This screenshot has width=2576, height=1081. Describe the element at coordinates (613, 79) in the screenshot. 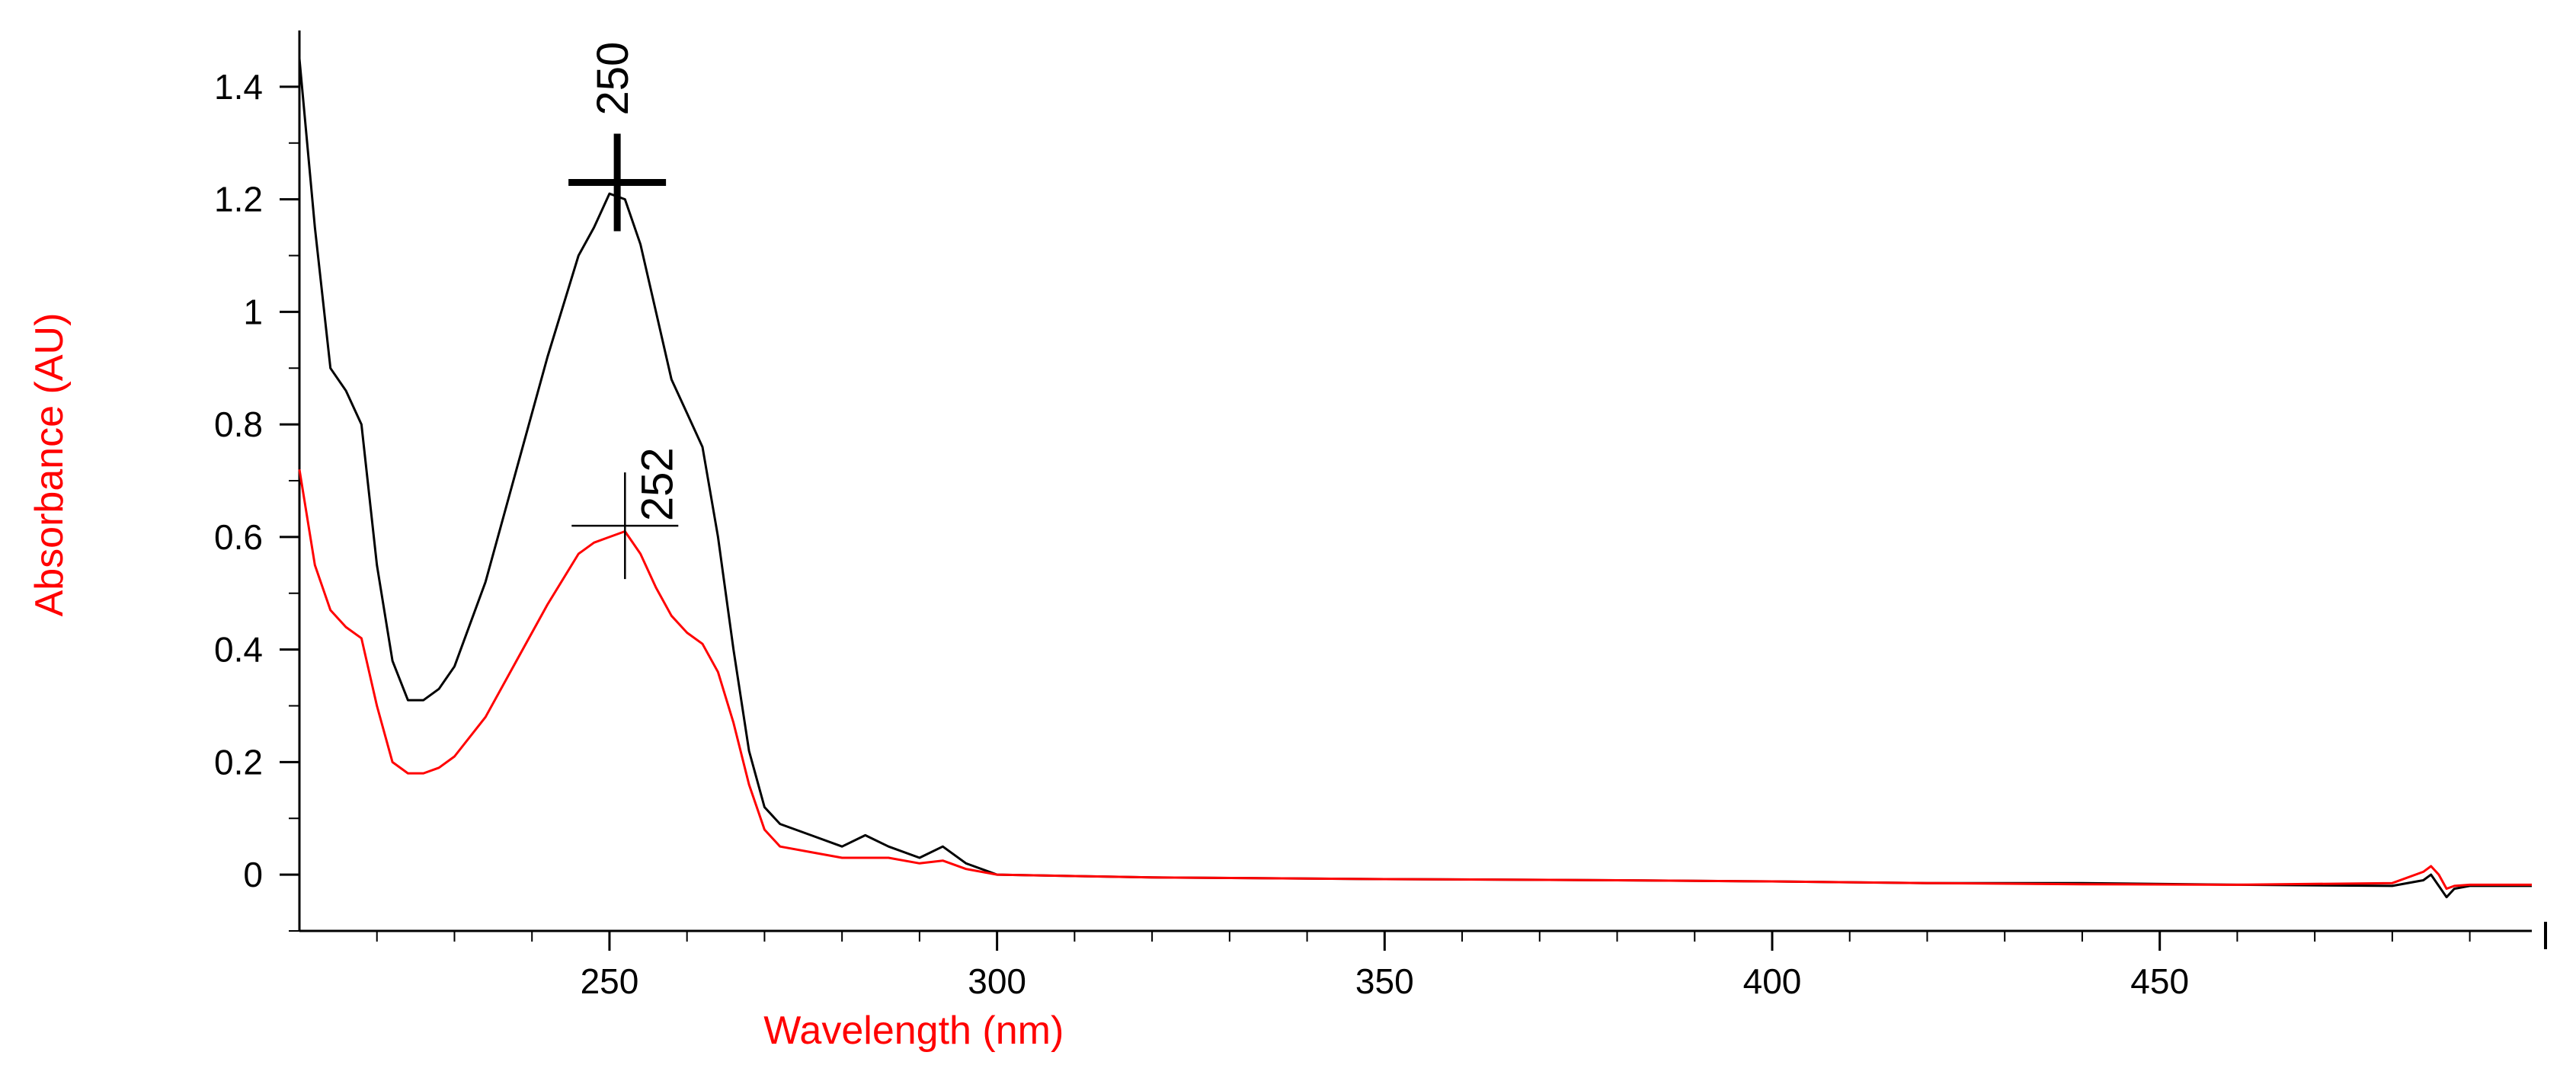

I see `peak-label: 250` at that location.